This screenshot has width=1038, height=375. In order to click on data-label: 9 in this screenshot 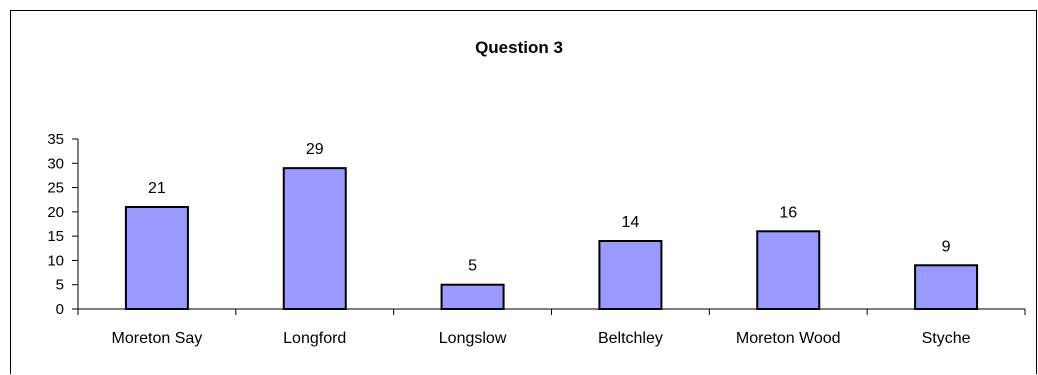, I will do `click(946, 246)`.